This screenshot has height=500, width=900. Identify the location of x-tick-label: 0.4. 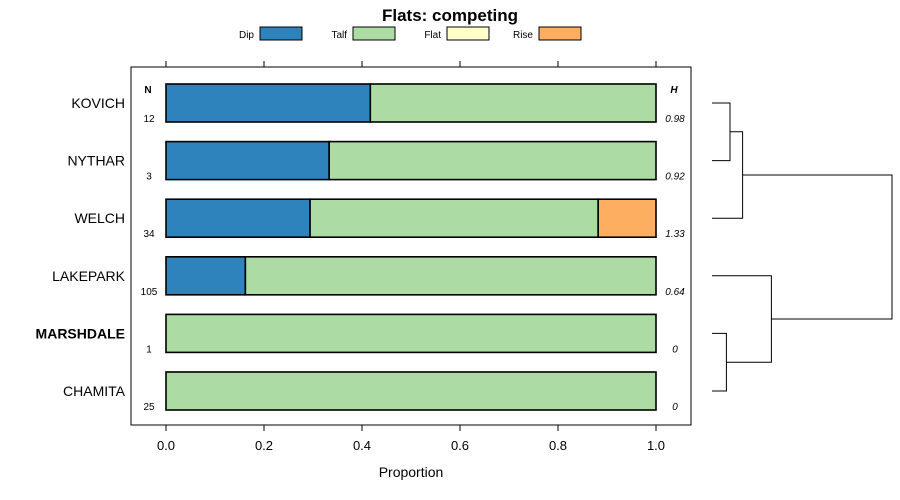
(362, 445).